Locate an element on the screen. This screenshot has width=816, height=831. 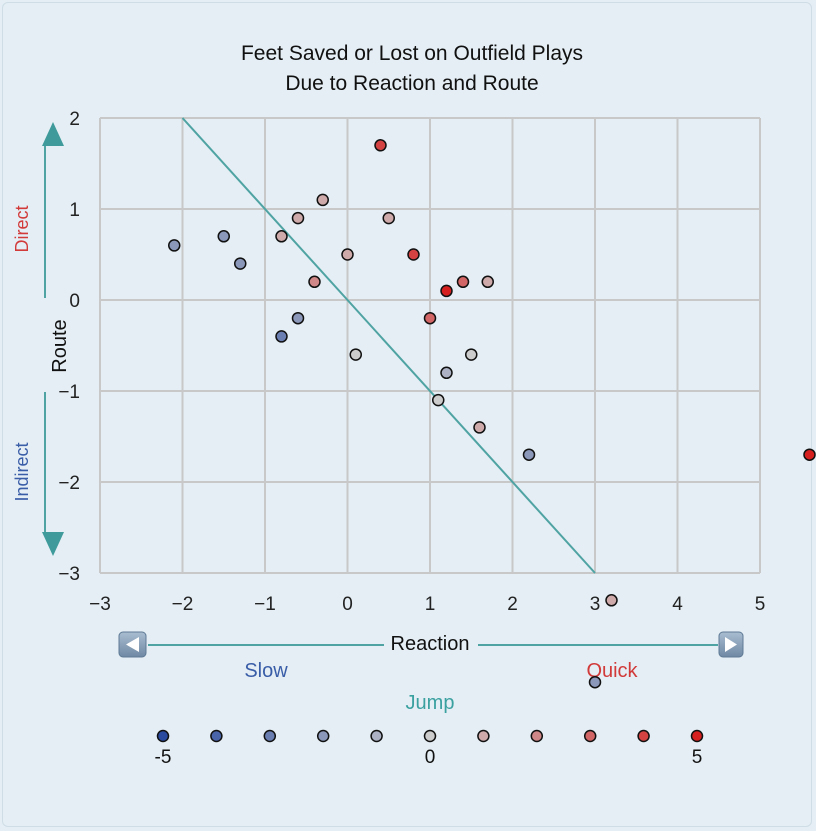
legend-mid-label: 0 is located at coordinates (430, 757).